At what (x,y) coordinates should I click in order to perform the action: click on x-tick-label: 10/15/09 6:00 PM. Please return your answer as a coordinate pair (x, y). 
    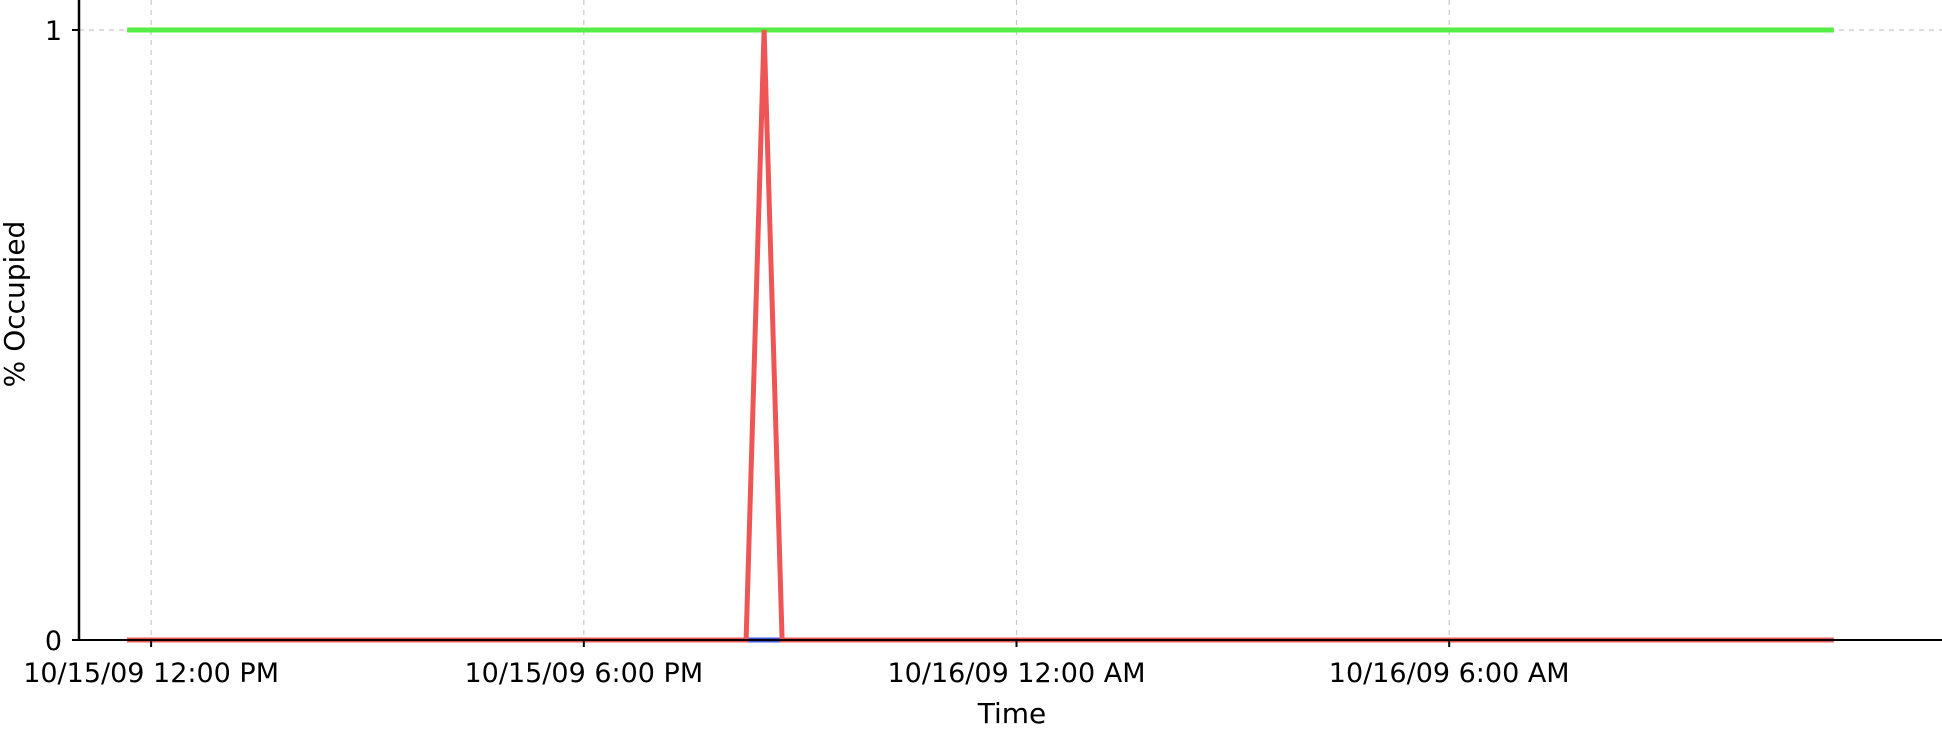
    Looking at the image, I should click on (583, 673).